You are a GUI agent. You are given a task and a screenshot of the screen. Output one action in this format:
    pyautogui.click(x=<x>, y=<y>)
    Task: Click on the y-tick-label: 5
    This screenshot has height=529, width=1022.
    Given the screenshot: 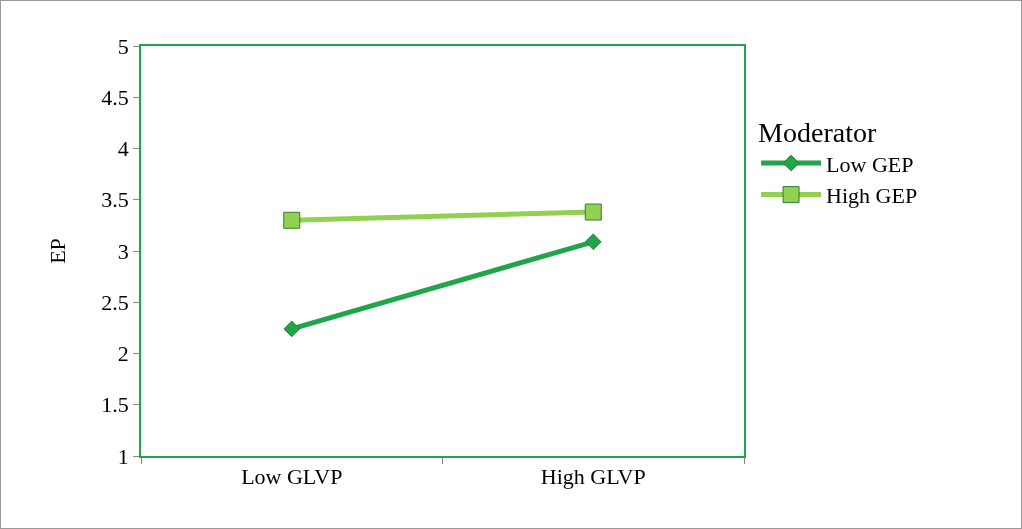 What is the action you would take?
    pyautogui.click(x=123, y=46)
    